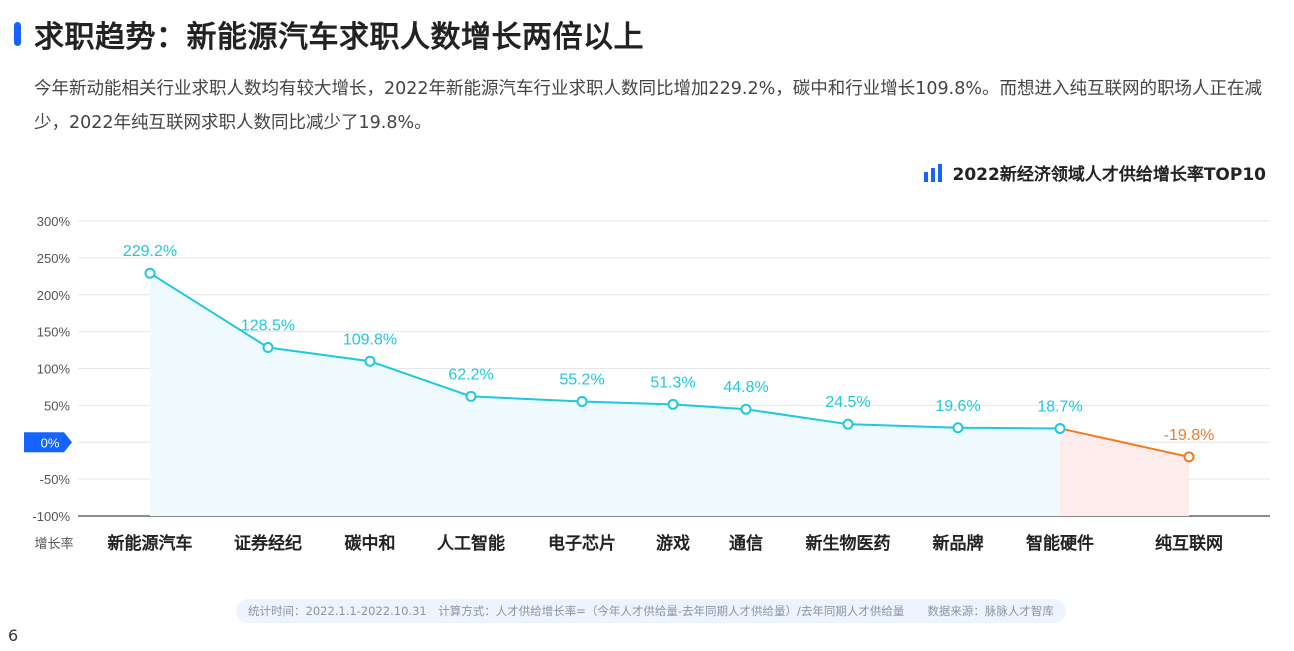  What do you see at coordinates (745, 387) in the screenshot?
I see `data-label: 44.8%` at bounding box center [745, 387].